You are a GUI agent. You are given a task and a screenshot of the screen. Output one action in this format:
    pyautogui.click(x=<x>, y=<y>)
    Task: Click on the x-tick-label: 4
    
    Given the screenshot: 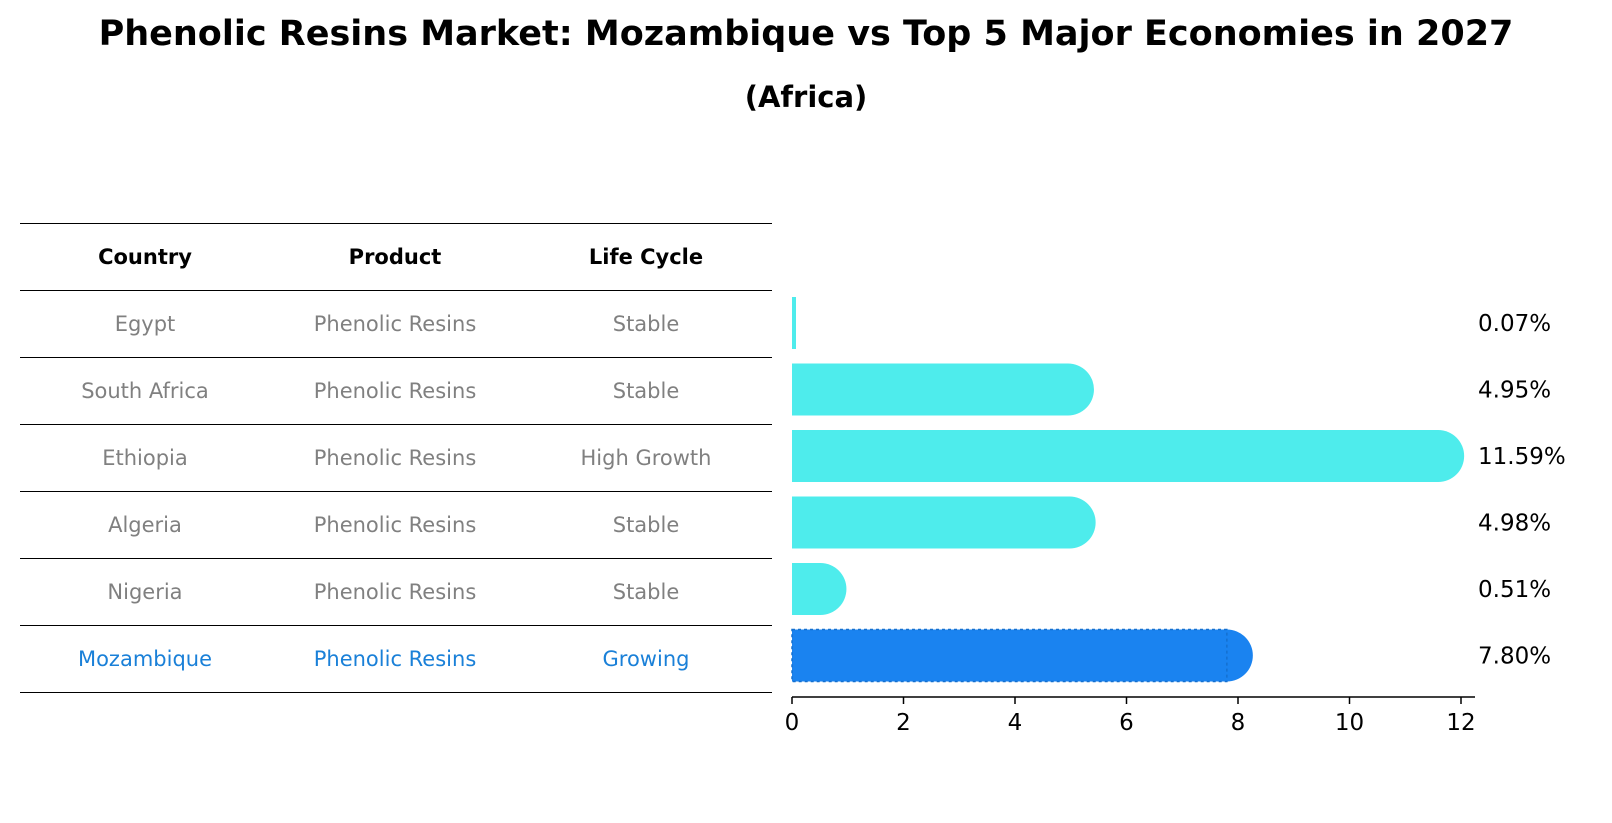 What is the action you would take?
    pyautogui.click(x=1015, y=723)
    